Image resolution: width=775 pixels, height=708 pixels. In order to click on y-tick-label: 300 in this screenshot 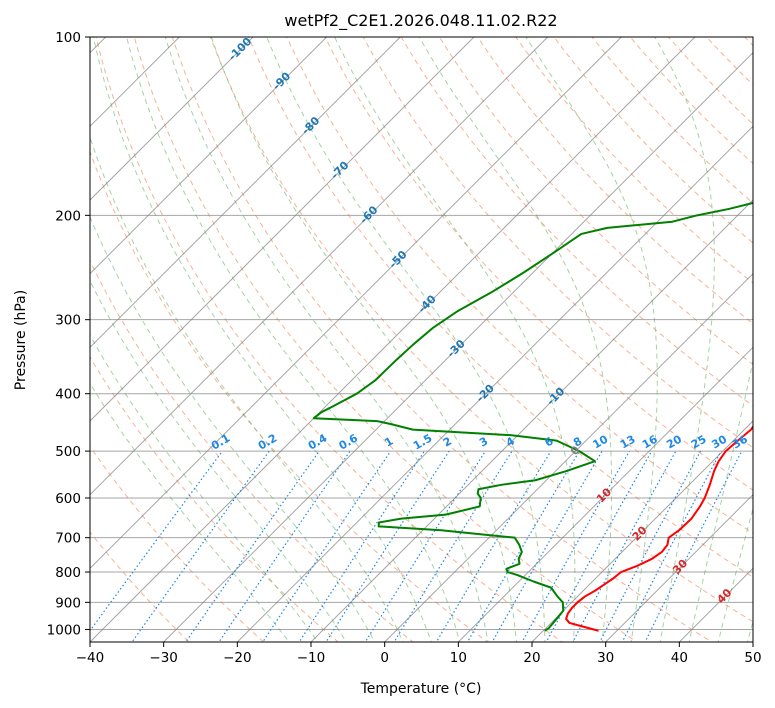, I will do `click(68, 321)`.